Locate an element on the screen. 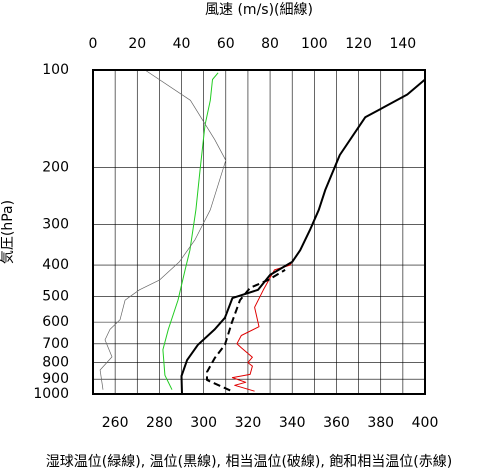 Image resolution: width=498 pixels, height=476 pixels. x-tick-label: 280 is located at coordinates (159, 423).